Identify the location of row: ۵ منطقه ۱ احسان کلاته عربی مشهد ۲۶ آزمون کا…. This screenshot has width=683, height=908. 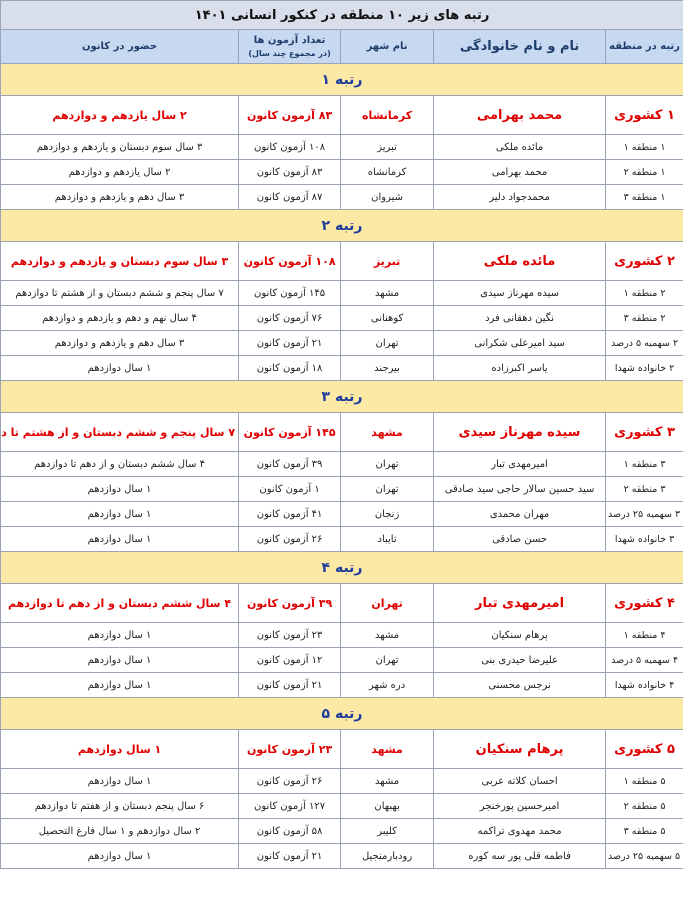
(341, 781).